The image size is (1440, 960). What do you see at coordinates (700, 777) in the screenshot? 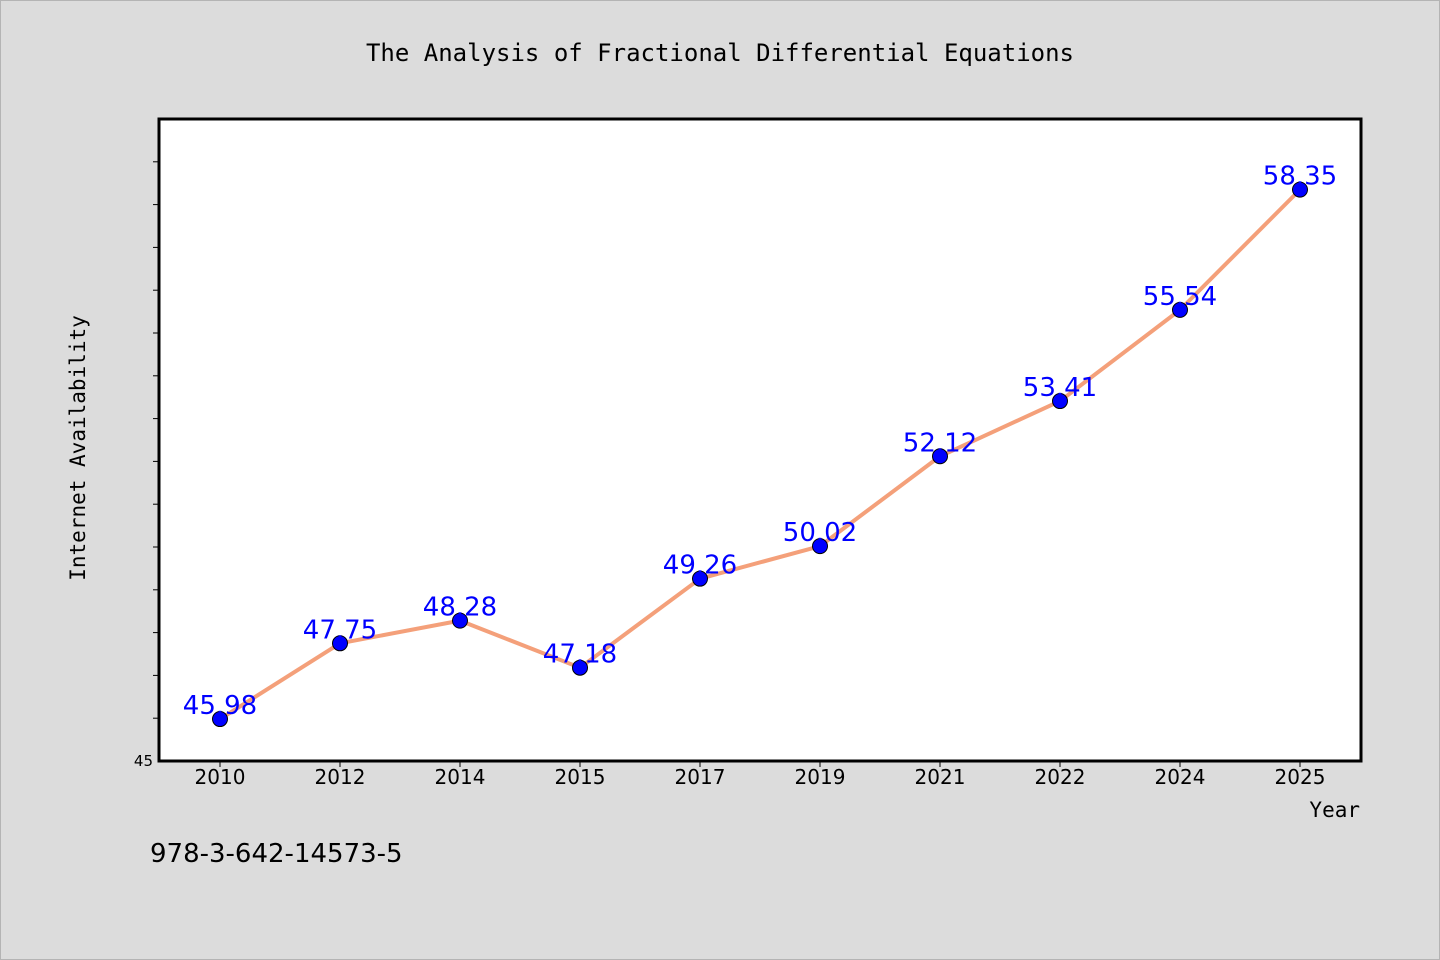
I see `x-tick-label: 2017` at bounding box center [700, 777].